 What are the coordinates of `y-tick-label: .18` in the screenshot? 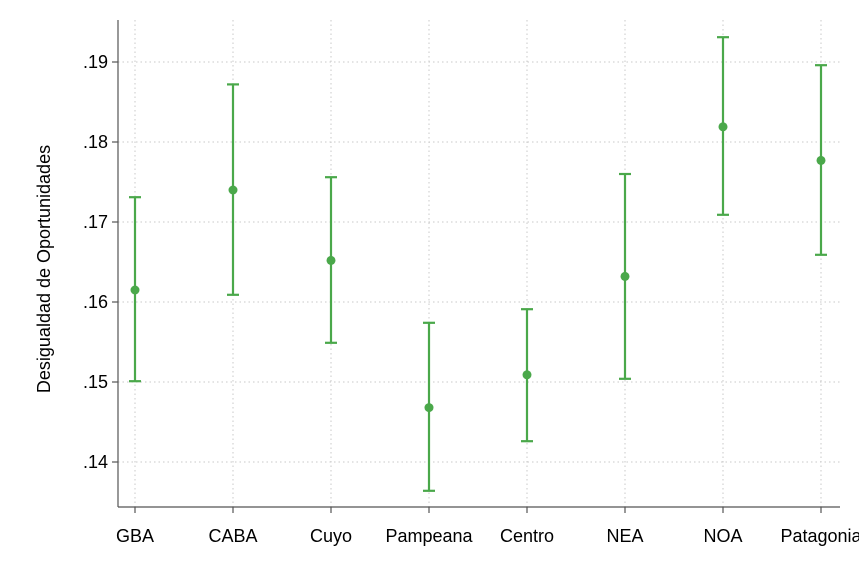 It's located at (95, 142).